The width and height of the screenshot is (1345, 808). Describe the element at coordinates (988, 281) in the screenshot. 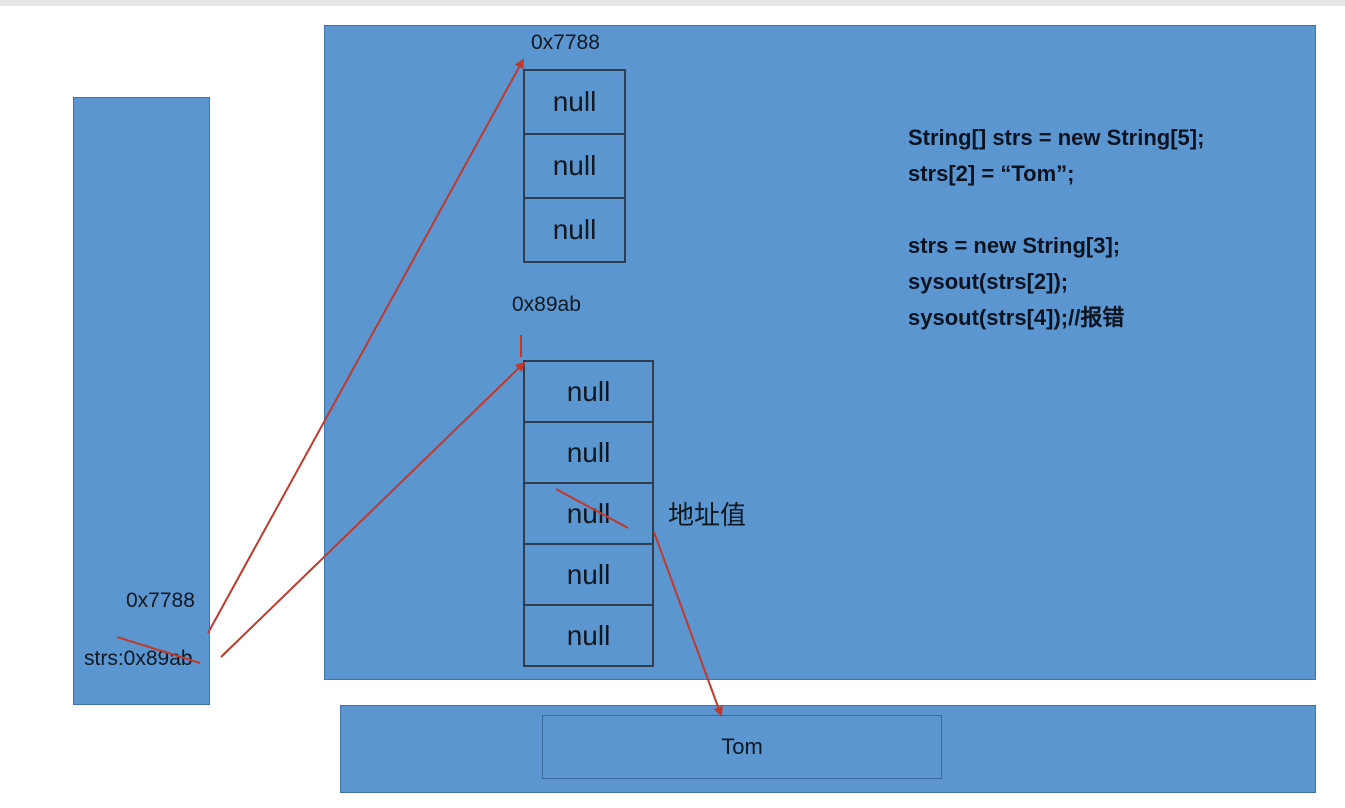

I see `code-line: sysout(strs[2]);` at that location.